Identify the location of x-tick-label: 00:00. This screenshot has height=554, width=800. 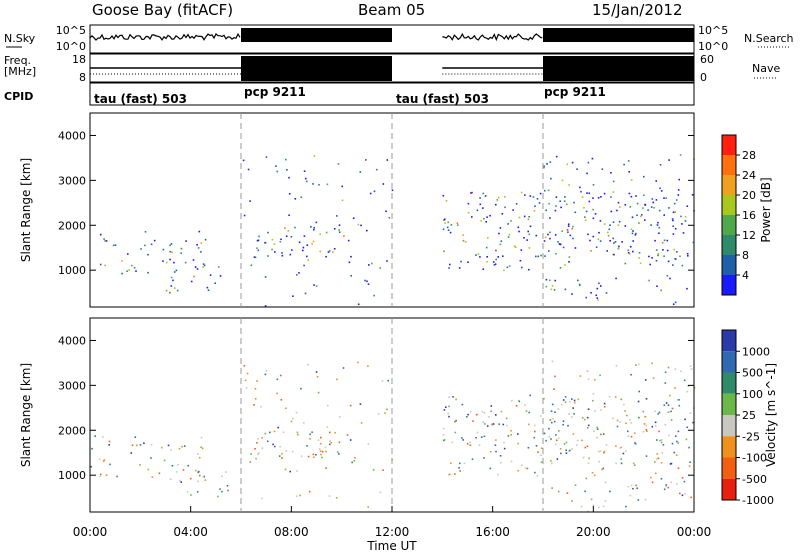
(694, 532).